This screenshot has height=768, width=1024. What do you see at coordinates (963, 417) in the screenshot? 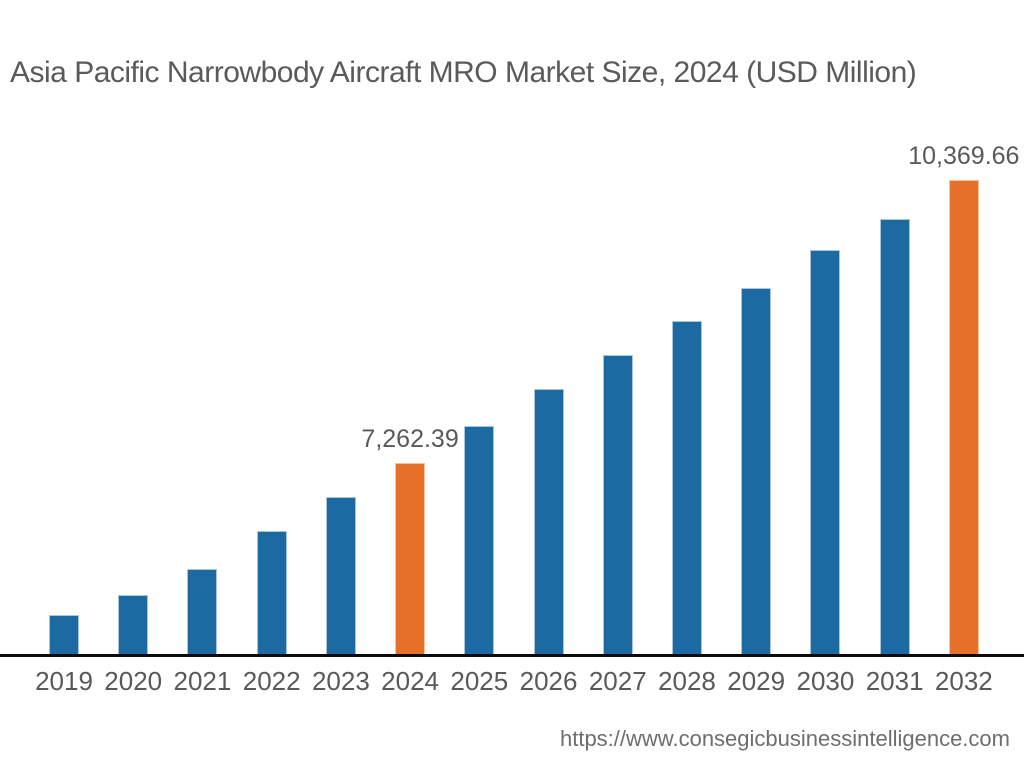
I see `bar-highlight-2032` at bounding box center [963, 417].